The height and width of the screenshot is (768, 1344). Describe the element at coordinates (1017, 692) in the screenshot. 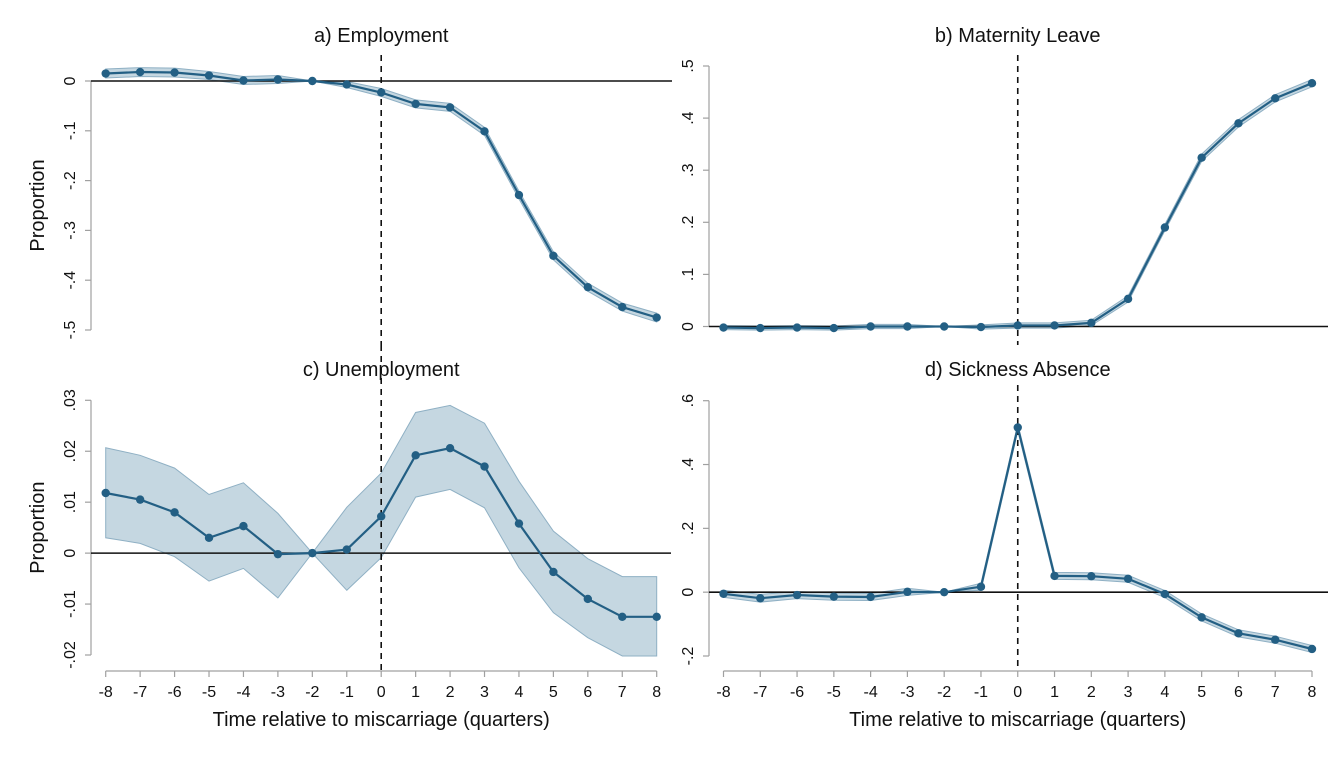

I see `x-tick-label: 0` at that location.